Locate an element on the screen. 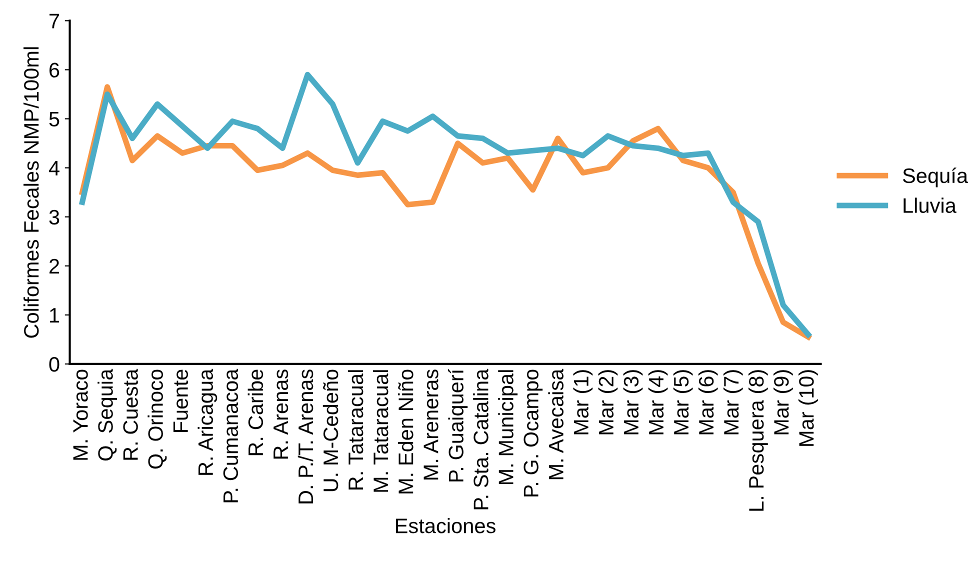 Image resolution: width=969 pixels, height=575 pixels. x-tick-label: Mar (2) is located at coordinates (608, 402).